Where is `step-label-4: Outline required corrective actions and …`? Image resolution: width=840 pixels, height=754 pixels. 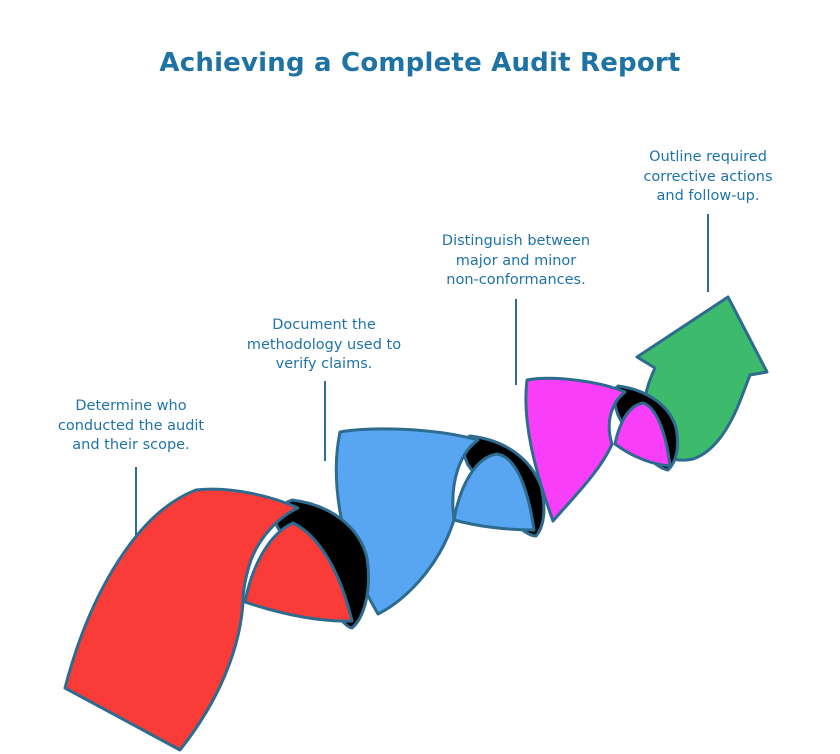 step-label-4: Outline required corrective actions and … is located at coordinates (708, 176).